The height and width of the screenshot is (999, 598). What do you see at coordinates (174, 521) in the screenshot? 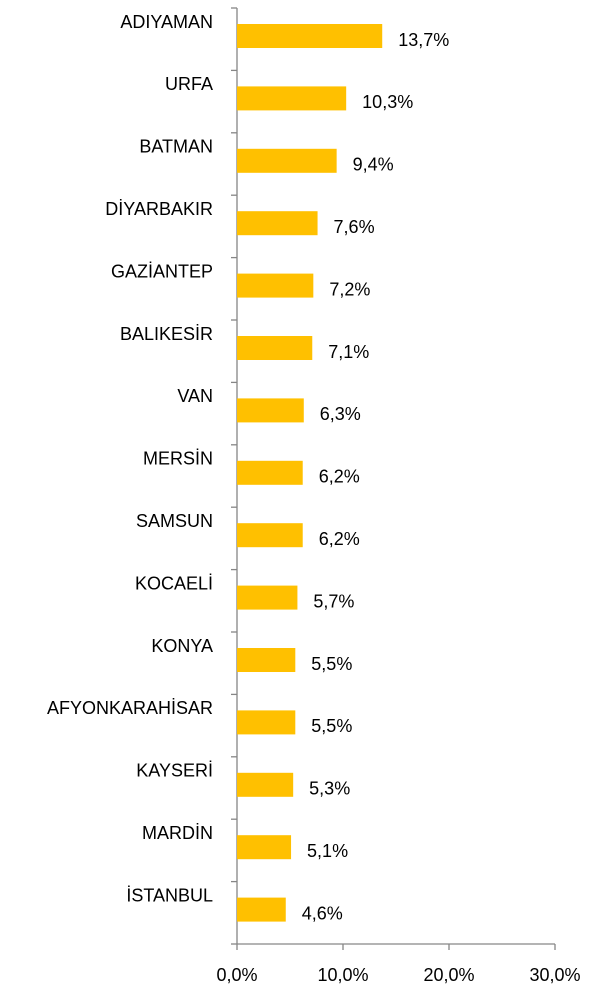
I see `category-label: SAMSUN` at bounding box center [174, 521].